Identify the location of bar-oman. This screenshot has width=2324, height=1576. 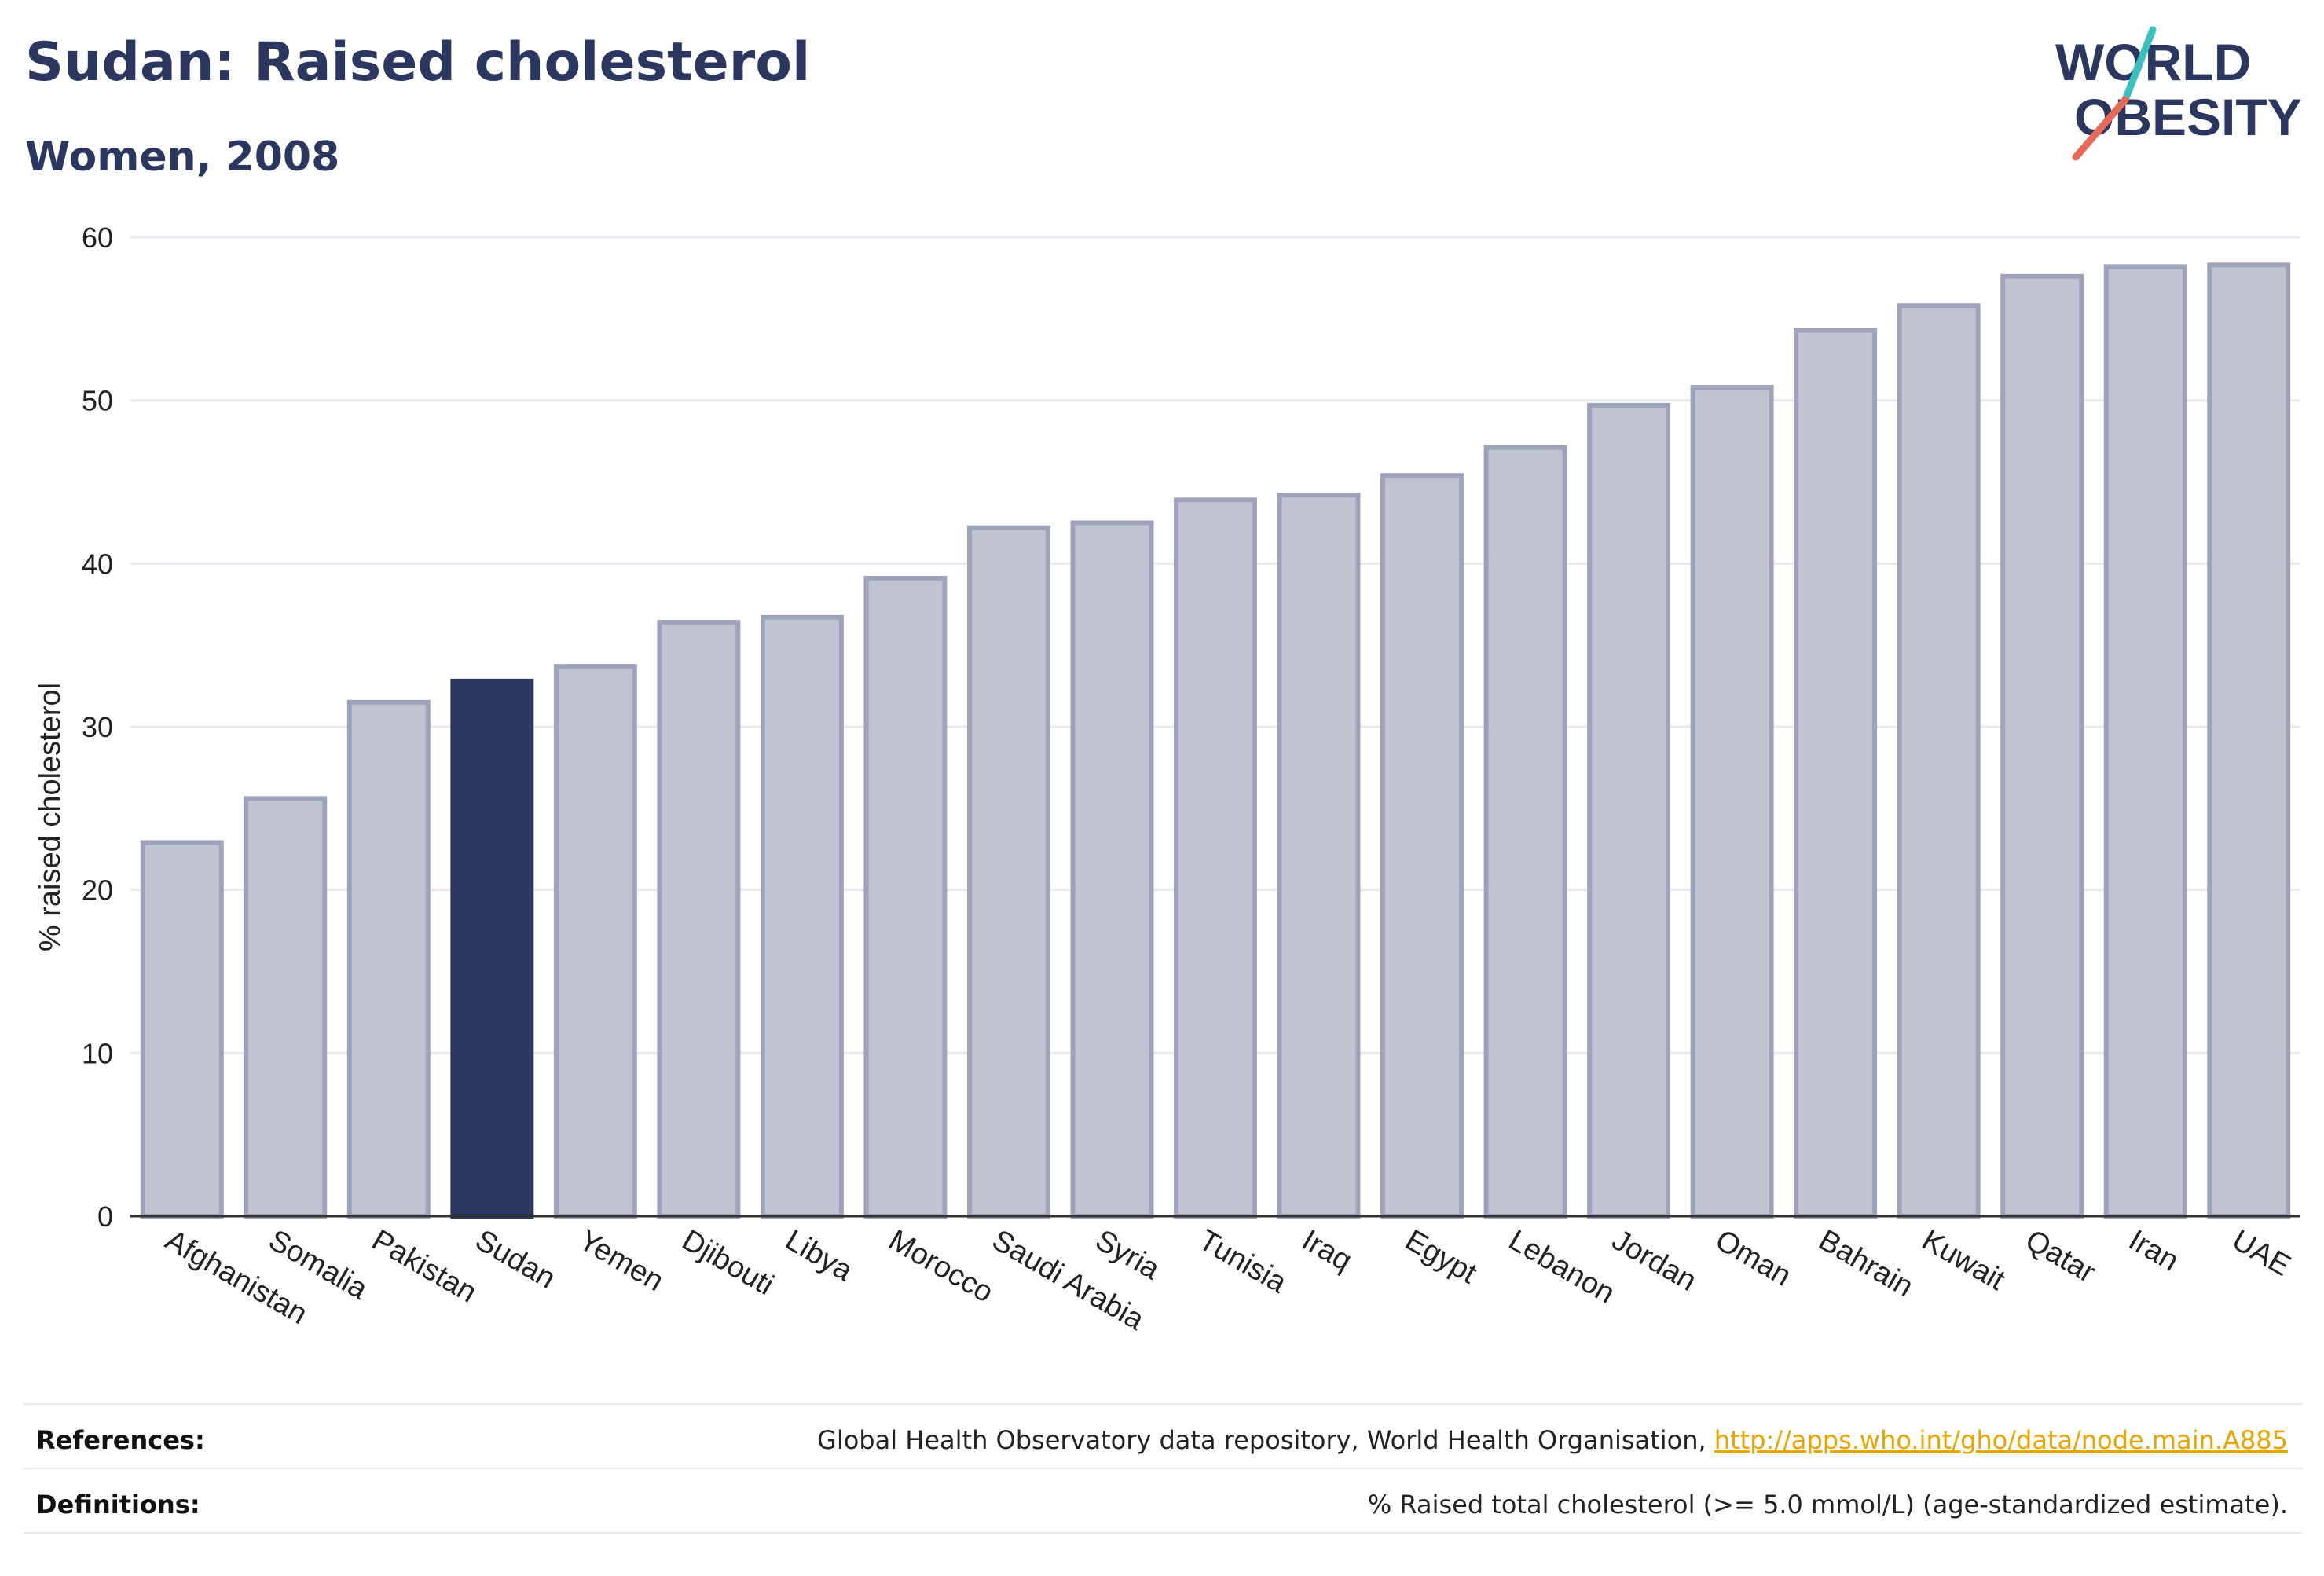
(1732, 802).